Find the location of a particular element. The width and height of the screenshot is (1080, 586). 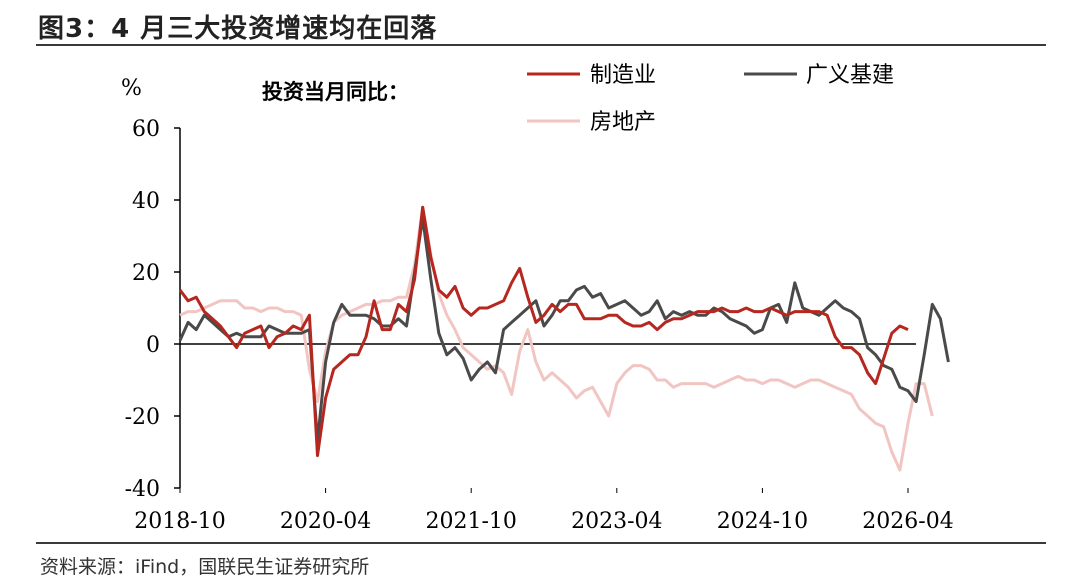

x-tick-label: 2024-10 is located at coordinates (762, 521).